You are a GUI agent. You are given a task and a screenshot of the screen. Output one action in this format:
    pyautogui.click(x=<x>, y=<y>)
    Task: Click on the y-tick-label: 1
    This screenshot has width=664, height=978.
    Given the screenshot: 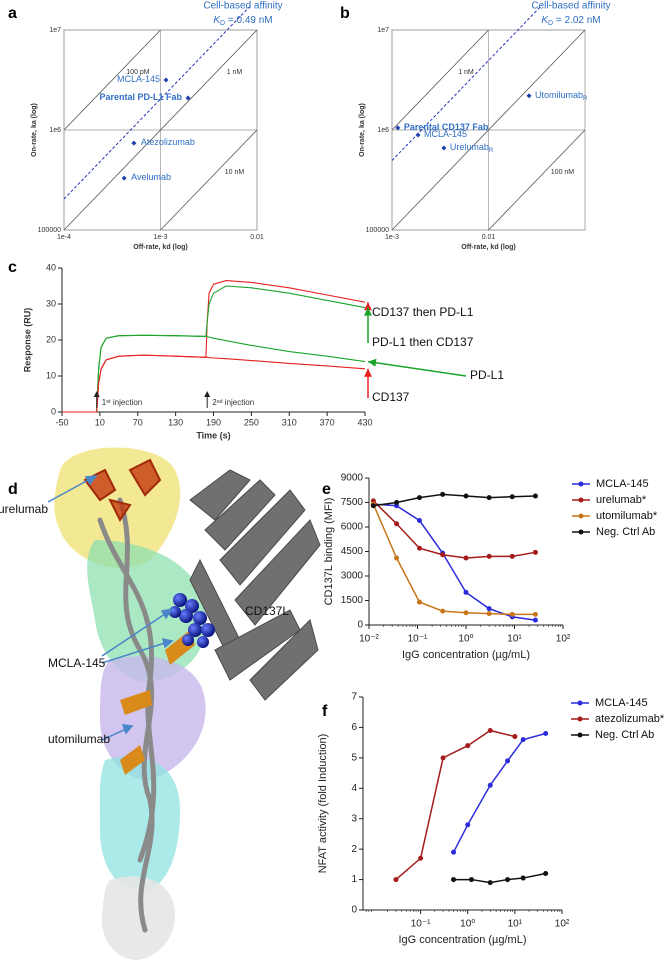 What is the action you would take?
    pyautogui.click(x=354, y=879)
    